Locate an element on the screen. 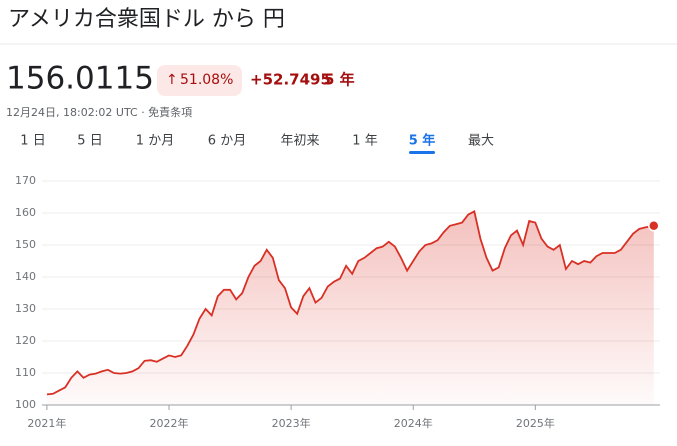 Image resolution: width=677 pixels, height=446 pixels. title: アメリカ合衆国ドル から 円 is located at coordinates (146, 19).